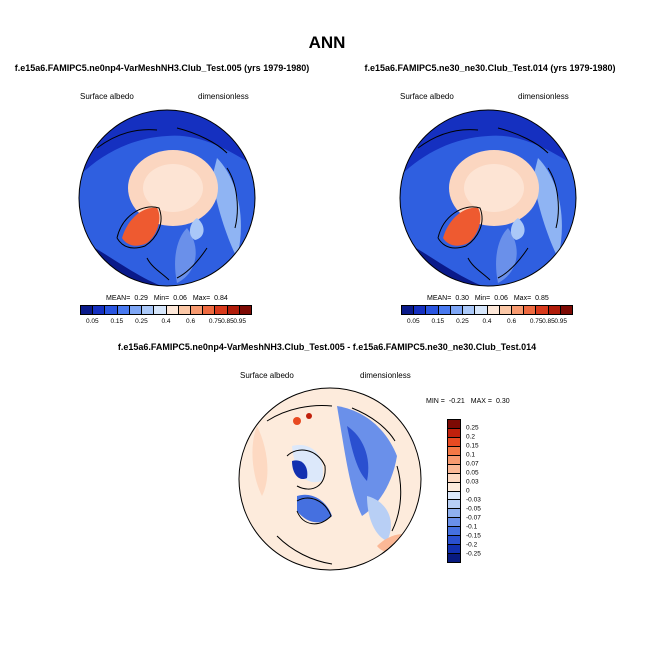  I want to click on colorbar-tick-label: 0.1, so click(471, 455).